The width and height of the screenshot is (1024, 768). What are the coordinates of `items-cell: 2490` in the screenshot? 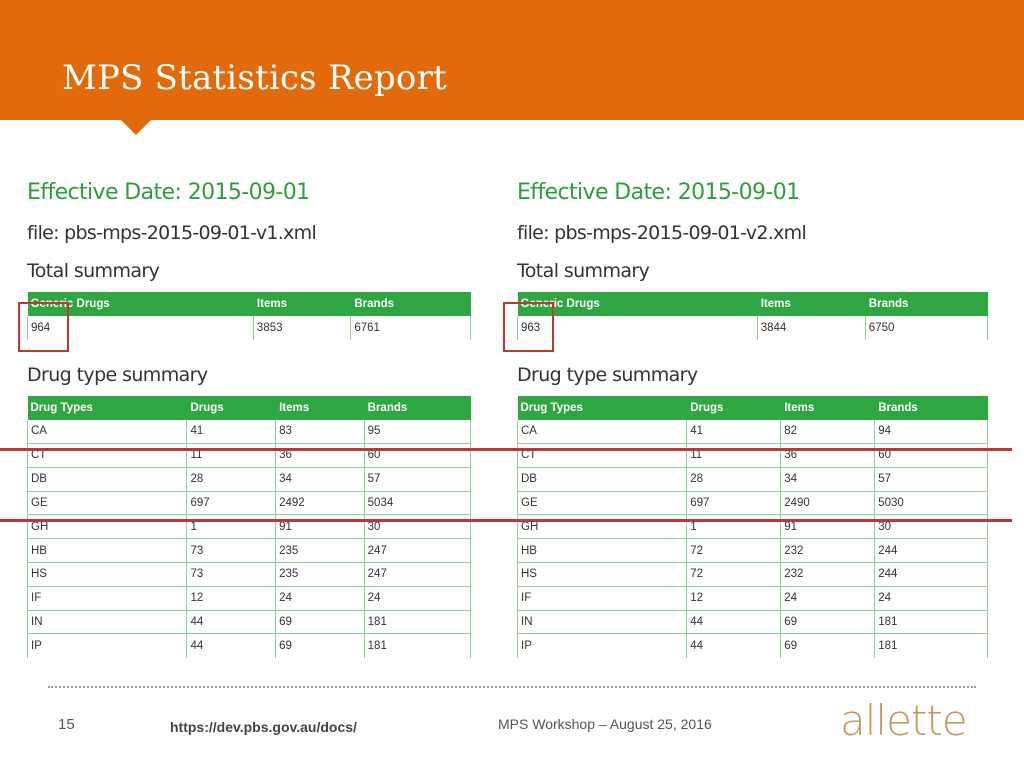 It's located at (828, 503).